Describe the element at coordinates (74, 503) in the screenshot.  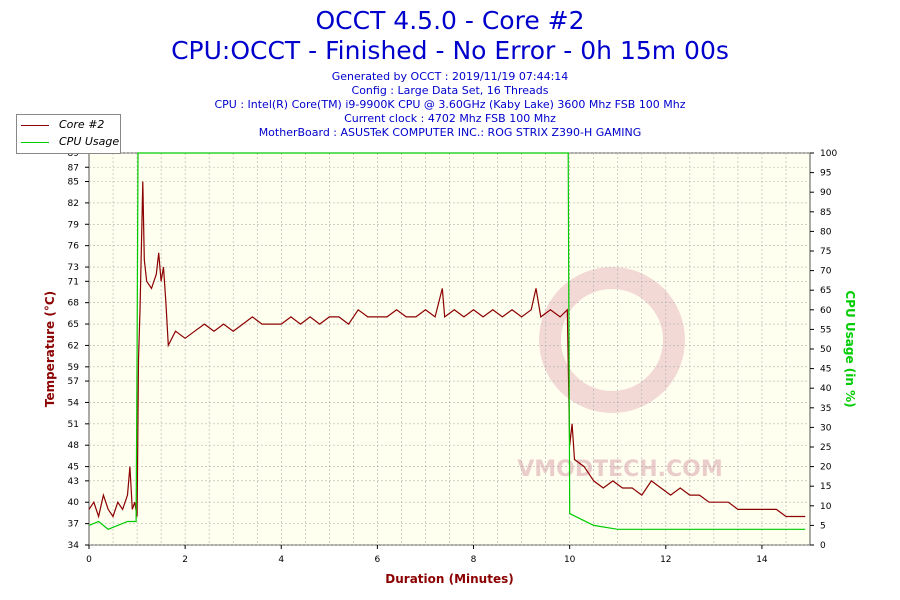
I see `y-tick-label: 40` at that location.